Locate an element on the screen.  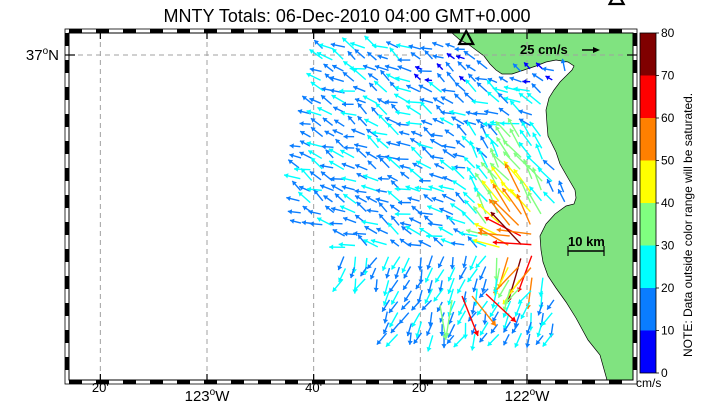
longitude-labels: 20' 123oW 40' 20' 122oW is located at coordinates (321, 392).